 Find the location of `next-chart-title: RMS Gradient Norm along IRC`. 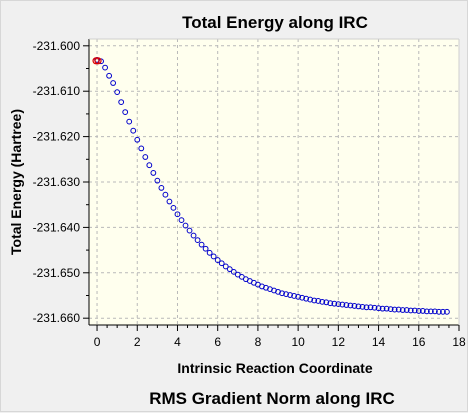

next-chart-title: RMS Gradient Norm along IRC is located at coordinates (272, 398).